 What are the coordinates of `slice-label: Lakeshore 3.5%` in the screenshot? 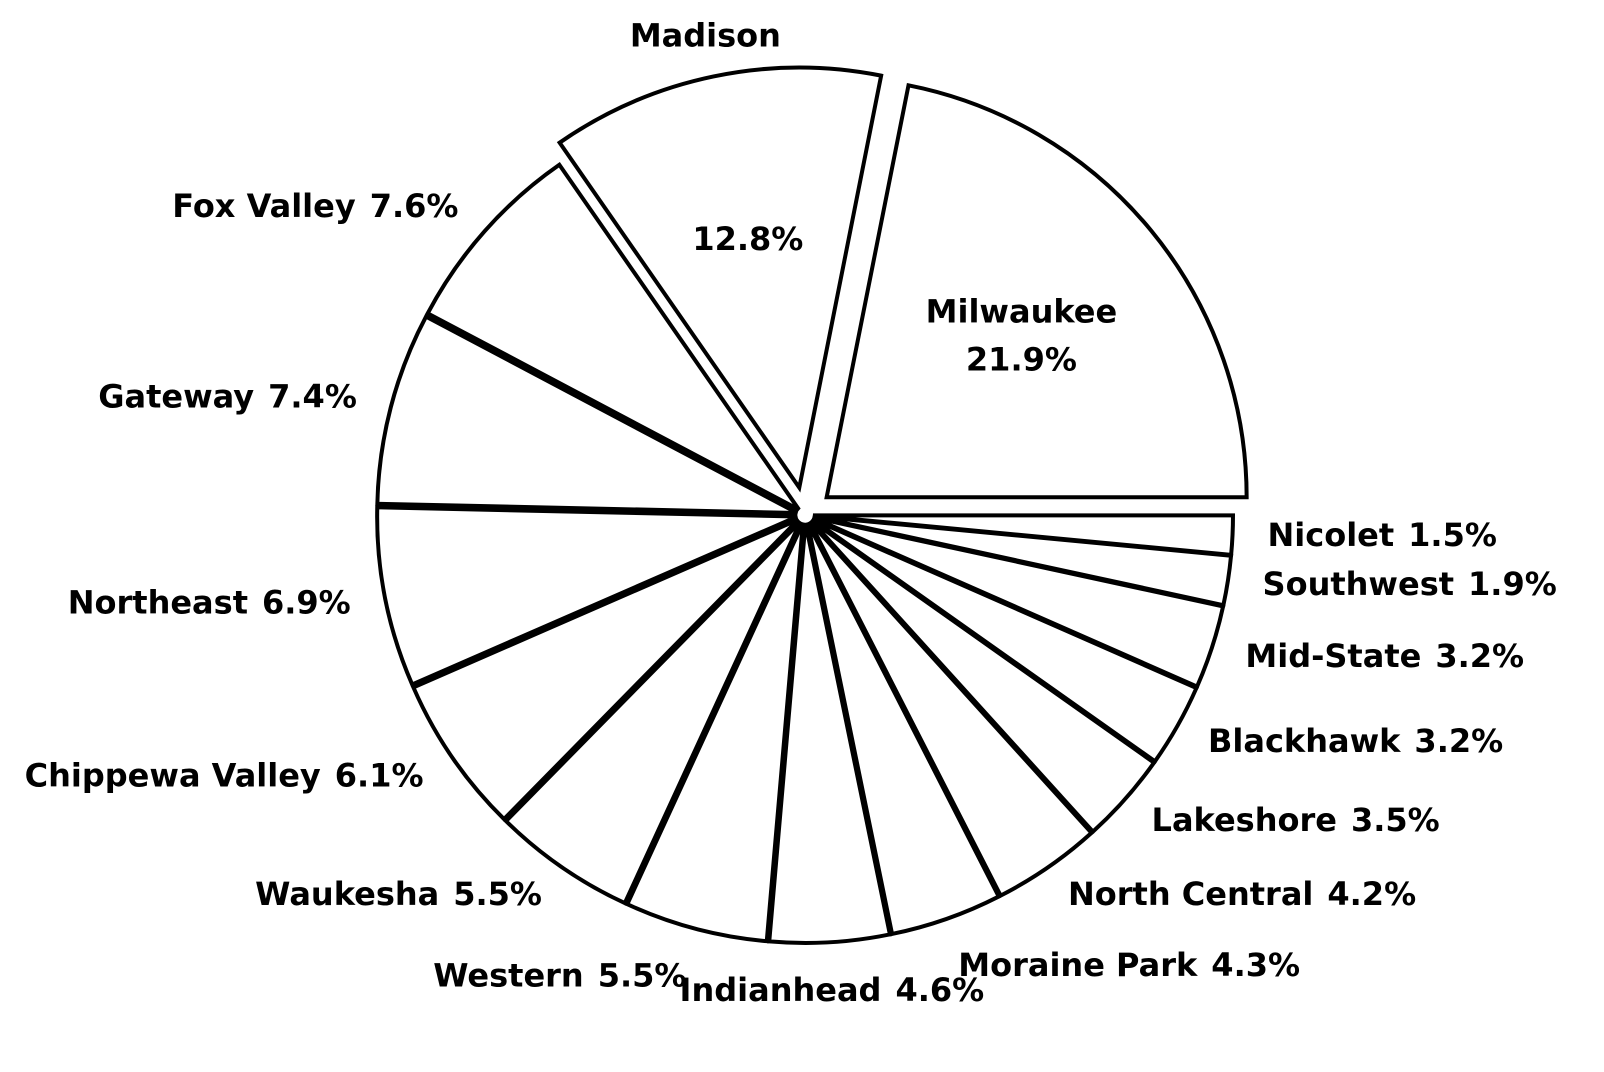 It's located at (1296, 820).